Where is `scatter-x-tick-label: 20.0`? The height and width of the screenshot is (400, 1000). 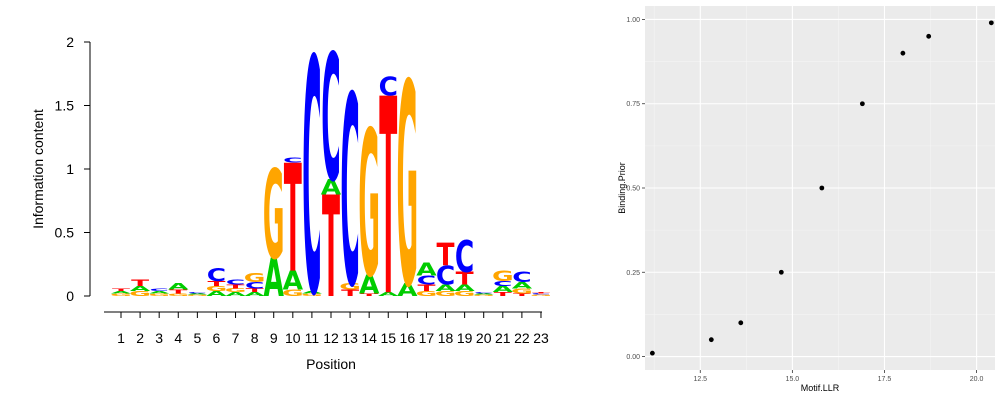 scatter-x-tick-label: 20.0 is located at coordinates (977, 379).